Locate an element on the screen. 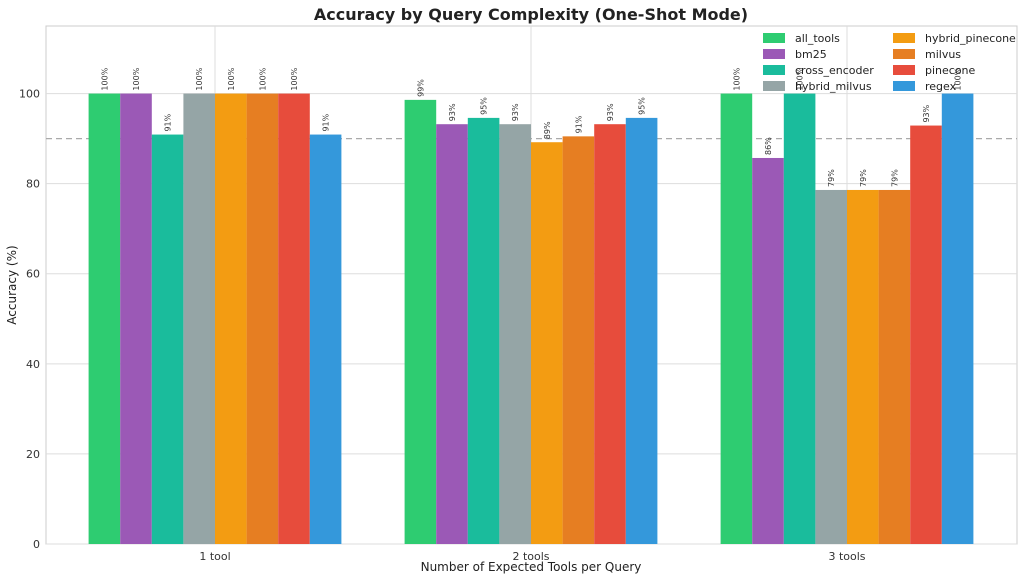 This screenshot has height=580, width=1024. y-tick-label: 40 is located at coordinates (33, 364).